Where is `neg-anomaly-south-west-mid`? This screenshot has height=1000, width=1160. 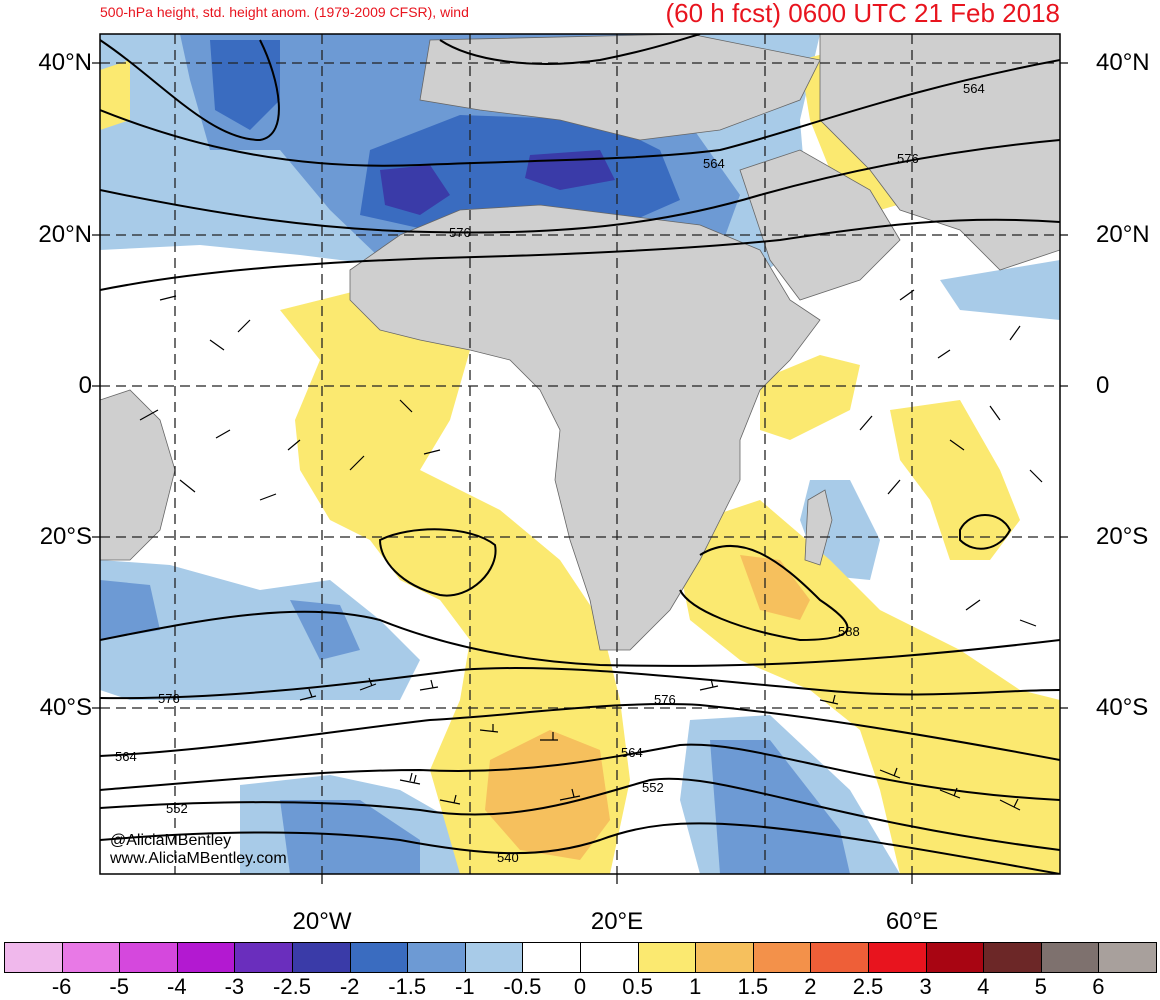
neg-anomaly-south-west-mid is located at coordinates (350, 837).